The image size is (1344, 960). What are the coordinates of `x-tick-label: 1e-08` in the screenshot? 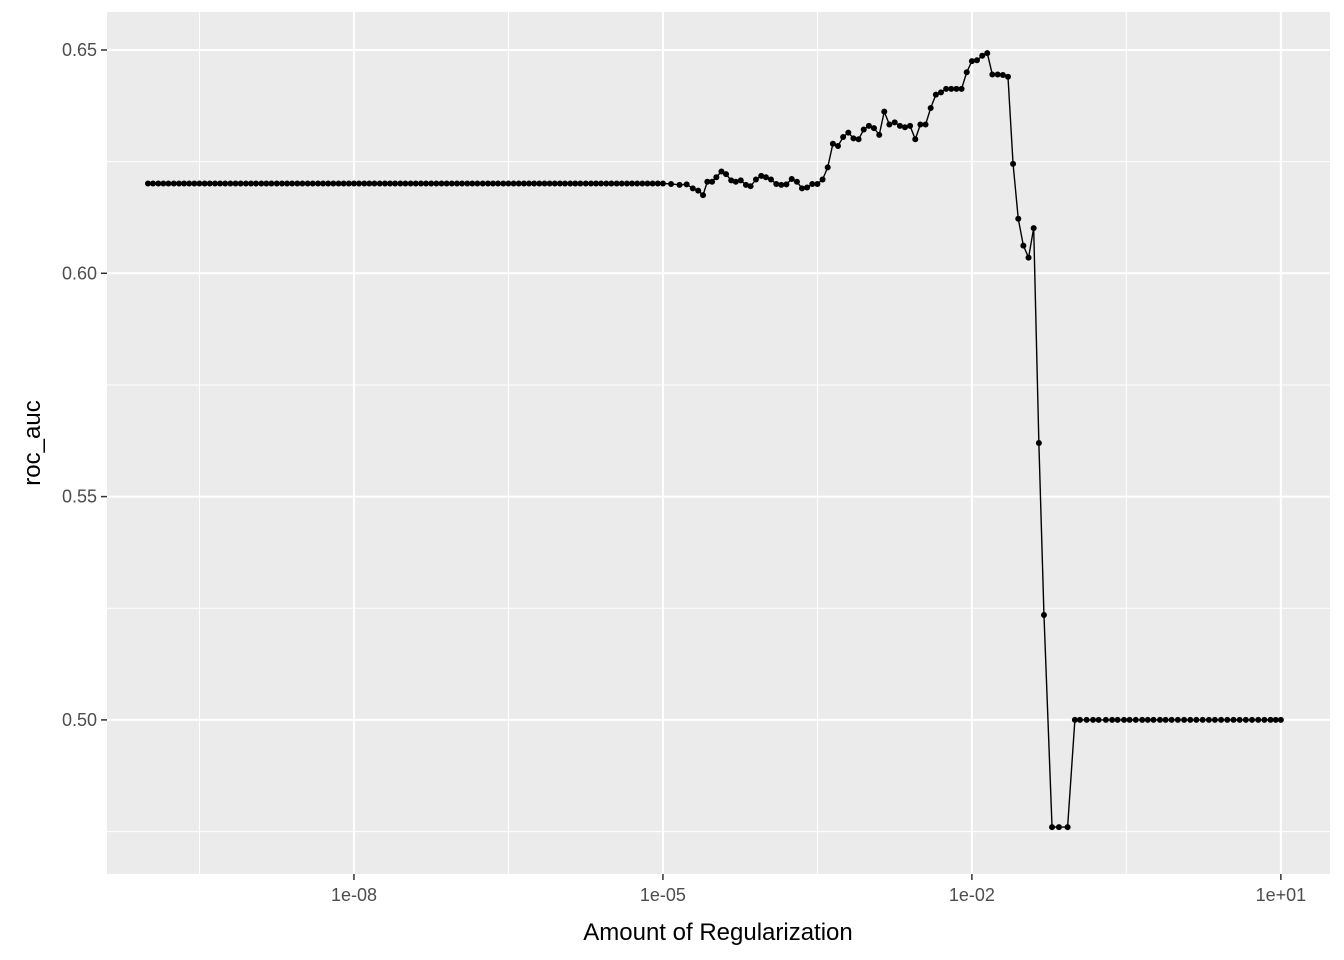 It's located at (354, 895).